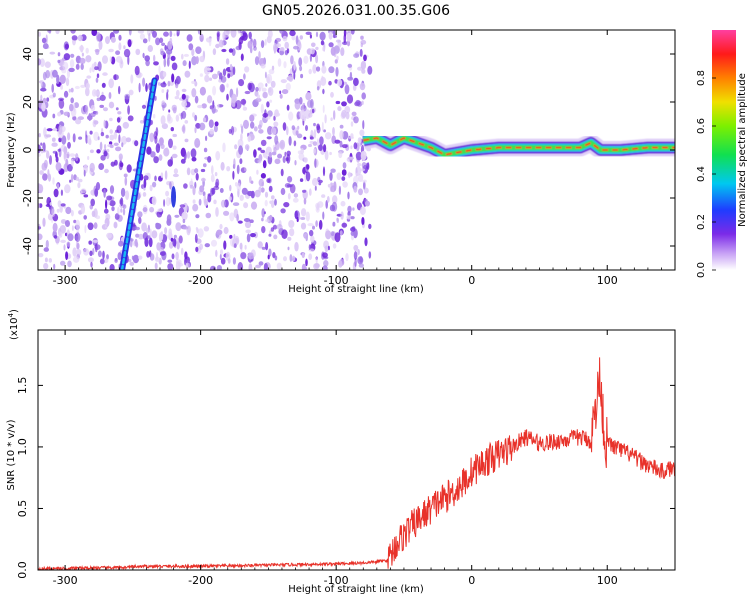  Describe the element at coordinates (65, 280) in the screenshot. I see `x-tick-label: -300` at that location.